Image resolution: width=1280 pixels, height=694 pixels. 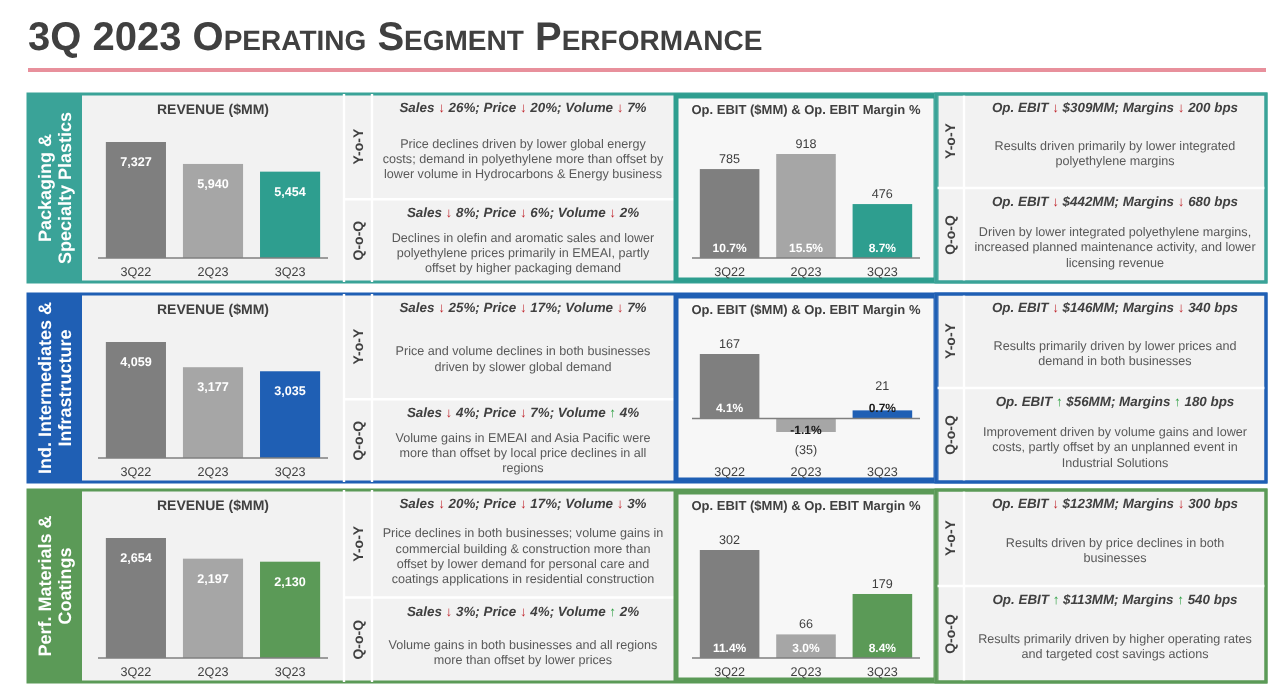 I want to click on text: Ind. Intermediates & Infrastructure, so click(x=55, y=387).